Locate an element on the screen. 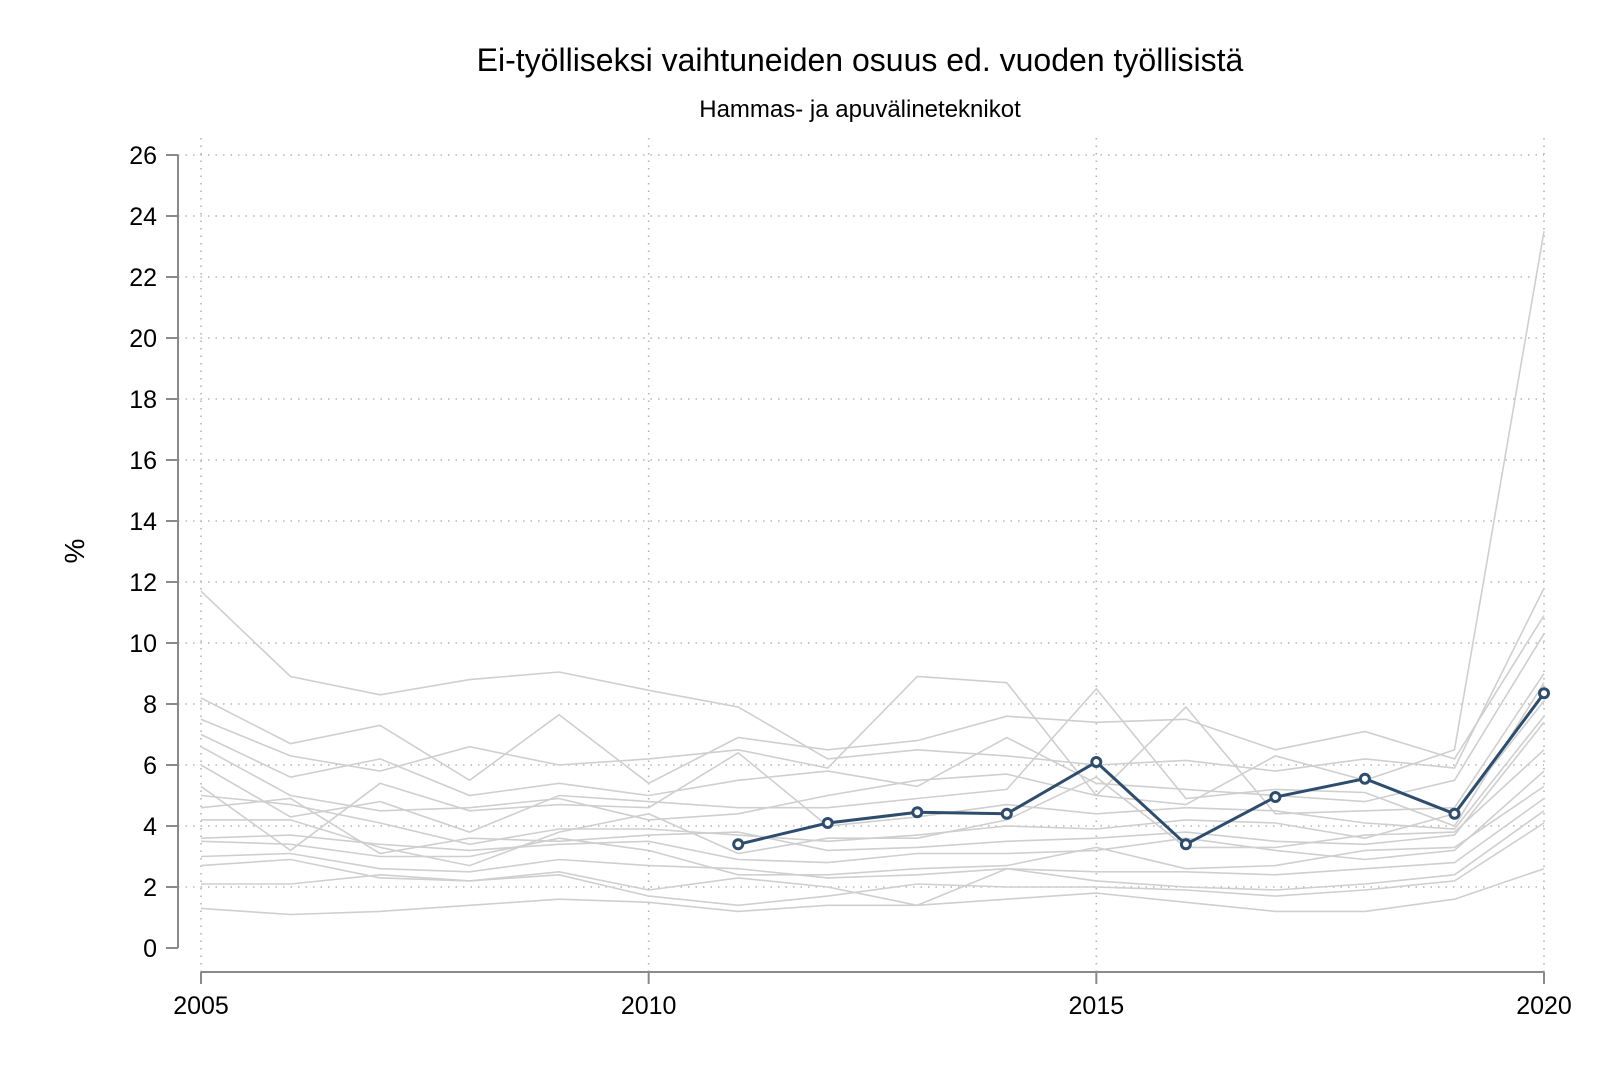 This screenshot has width=1600, height=1067. y-tick-label: 4 is located at coordinates (150, 827).